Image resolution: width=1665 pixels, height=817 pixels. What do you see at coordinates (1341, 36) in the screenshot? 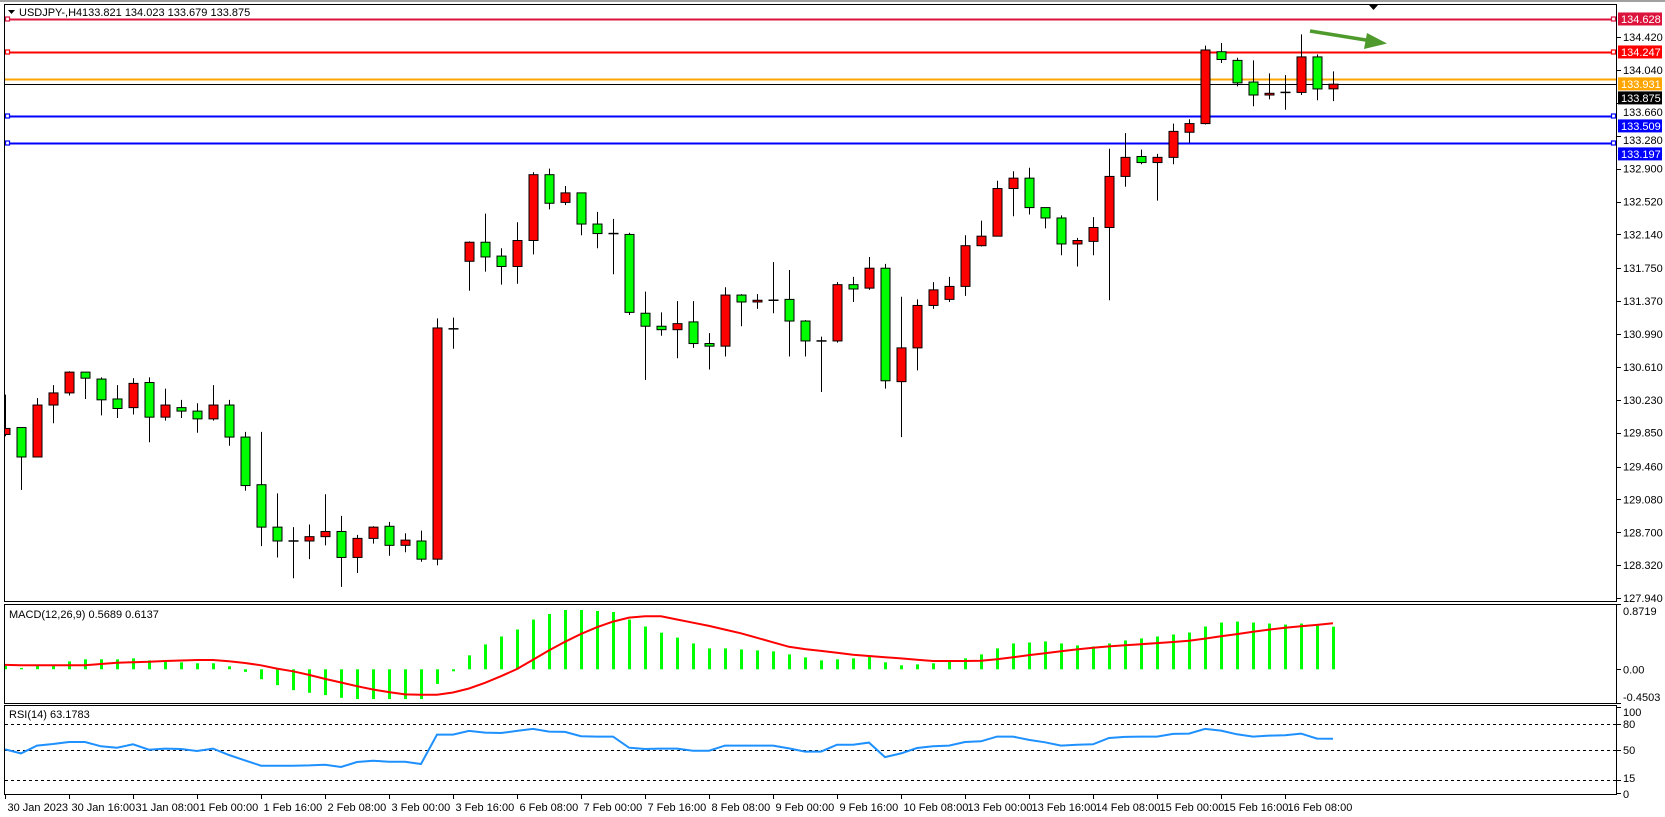
I see `arrow-shaft` at bounding box center [1341, 36].